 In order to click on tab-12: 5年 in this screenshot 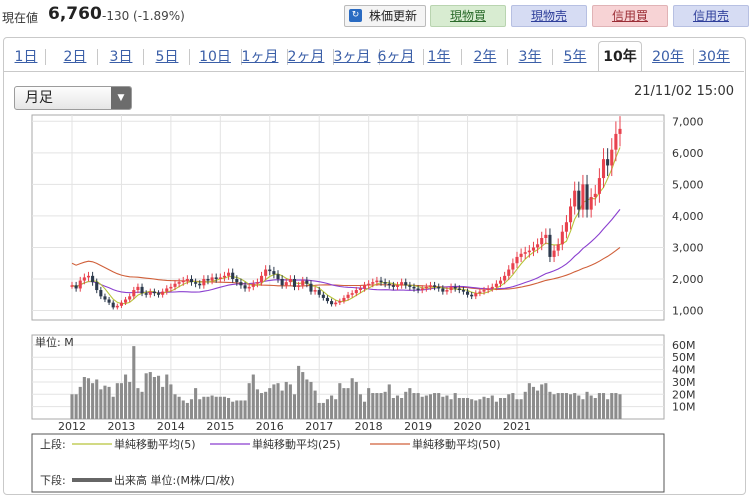, I will do `click(575, 57)`.